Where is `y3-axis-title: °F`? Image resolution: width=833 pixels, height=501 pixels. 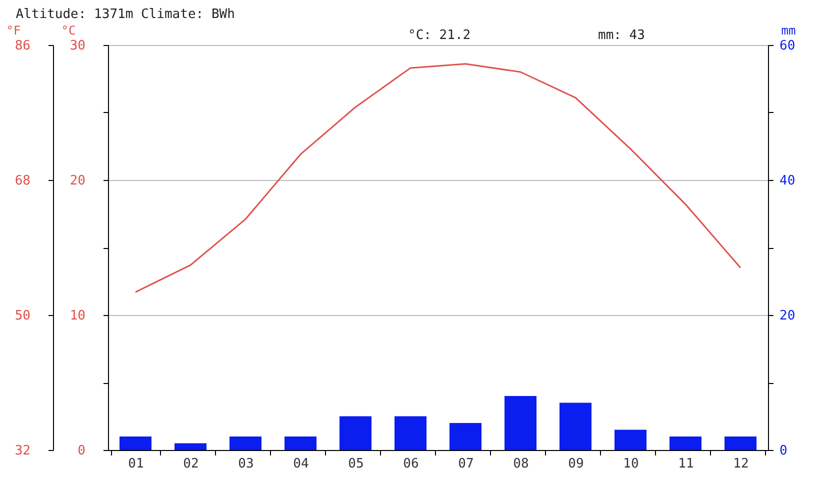 y3-axis-title: °F is located at coordinates (13, 31).